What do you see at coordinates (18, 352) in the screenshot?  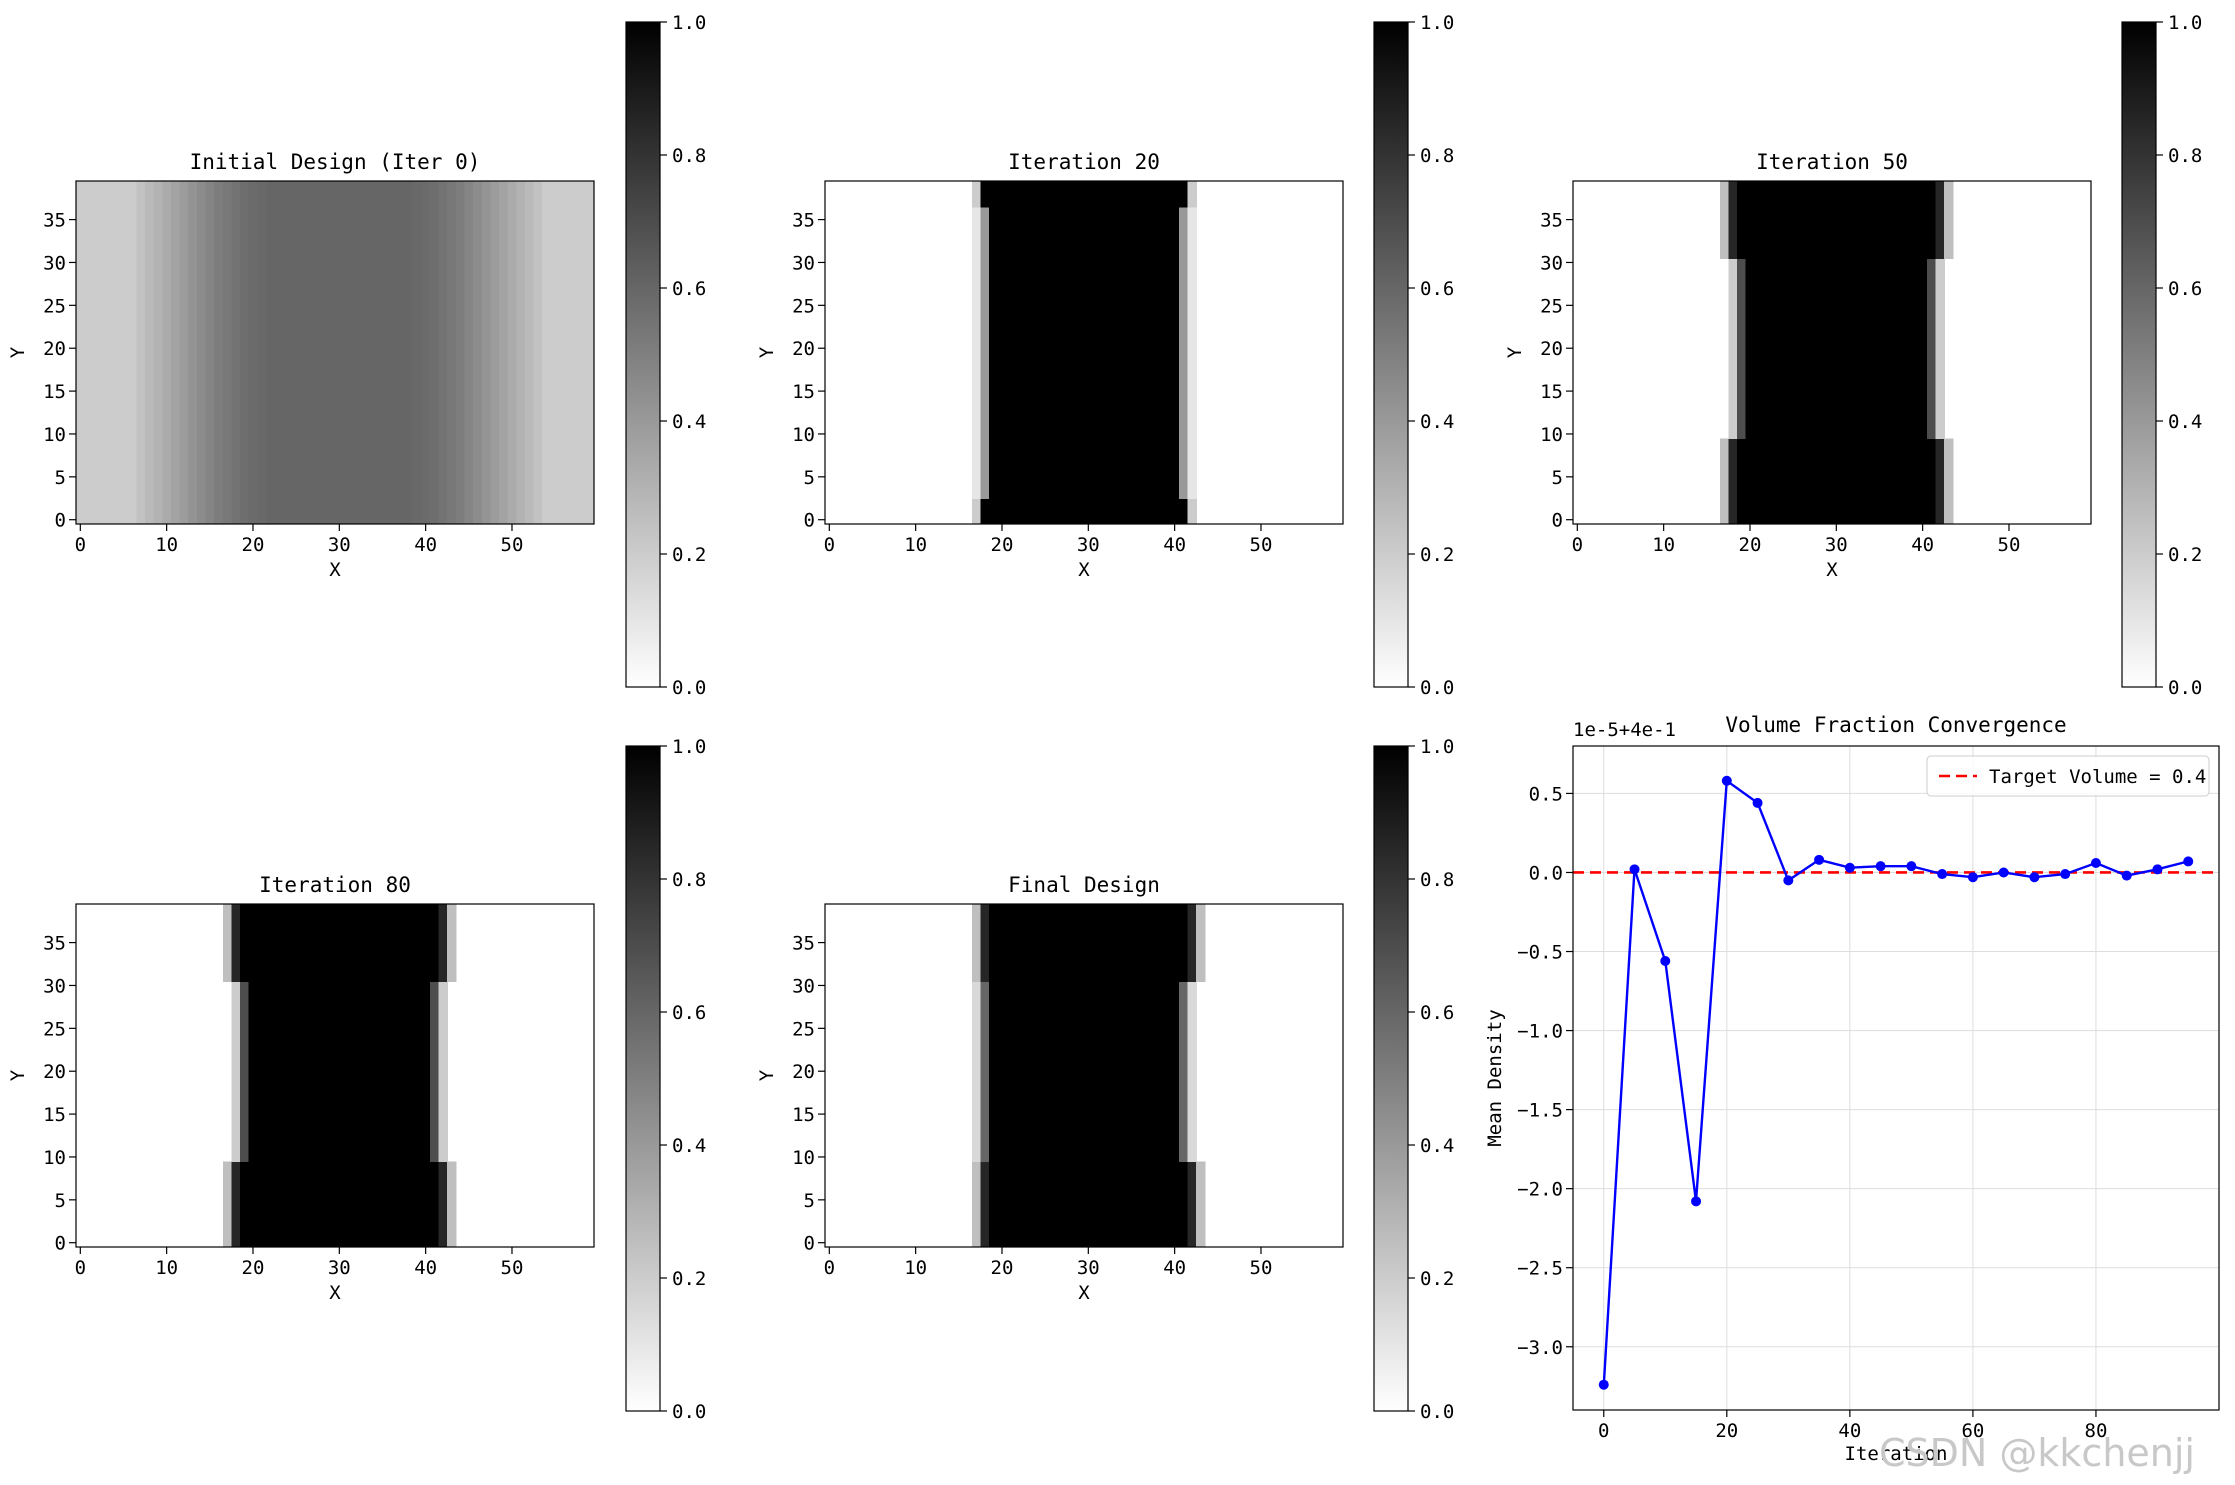 I see `y-axis-label: Y` at bounding box center [18, 352].